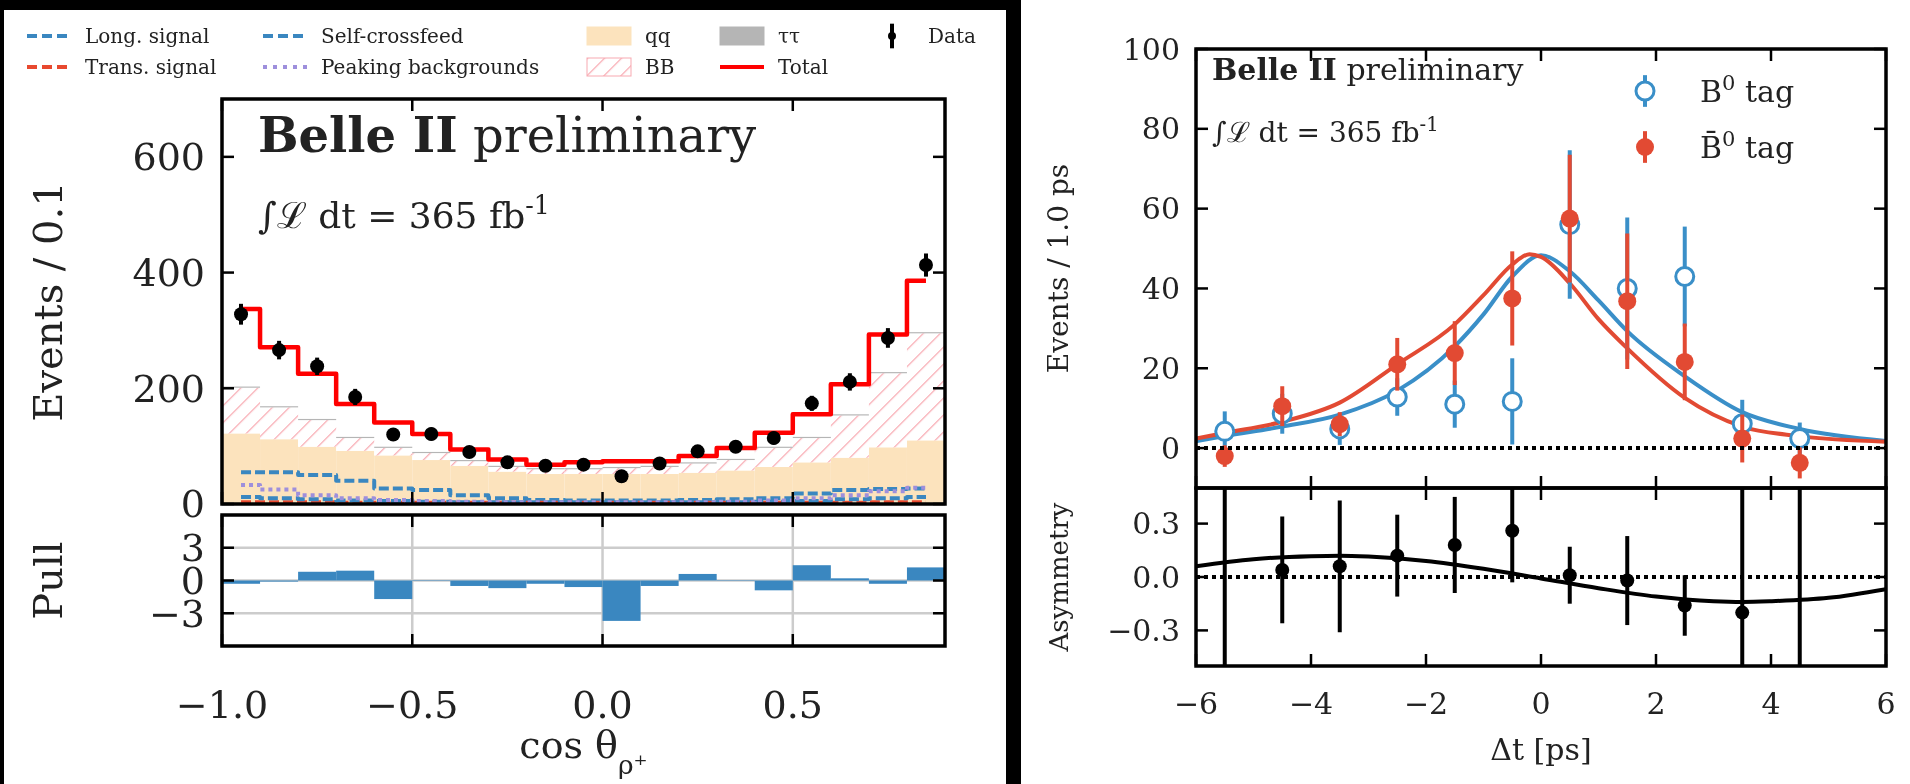 The height and width of the screenshot is (784, 1910). What do you see at coordinates (430, 67) in the screenshot?
I see `legend-label: Peaking backgrounds` at bounding box center [430, 67].